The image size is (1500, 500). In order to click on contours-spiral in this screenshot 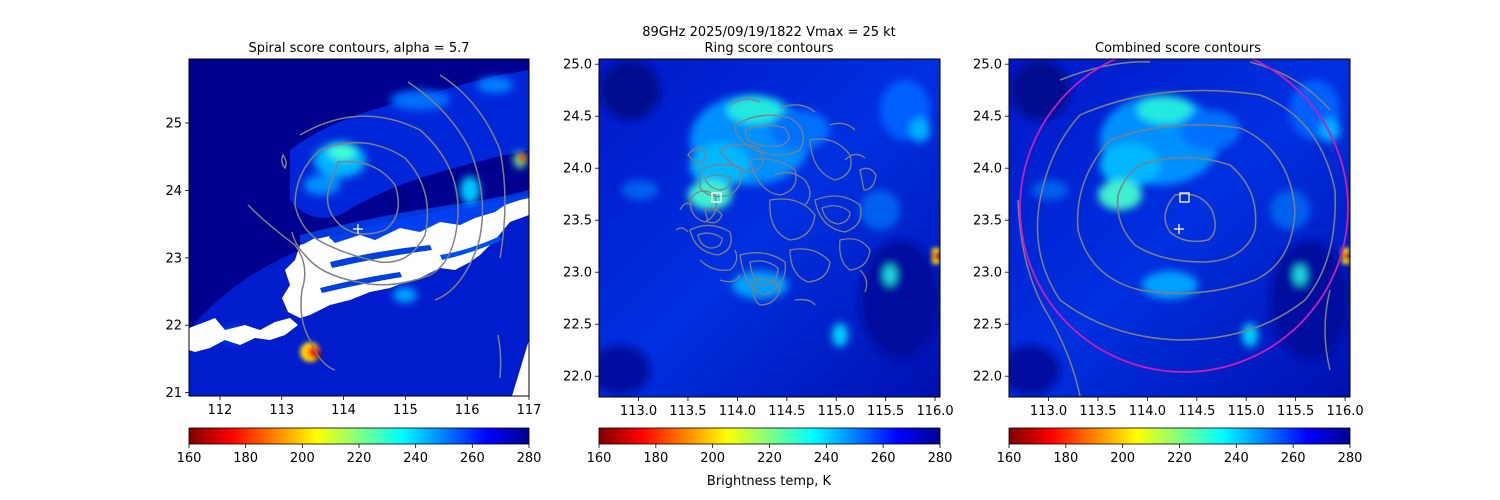, I will do `click(376, 226)`.